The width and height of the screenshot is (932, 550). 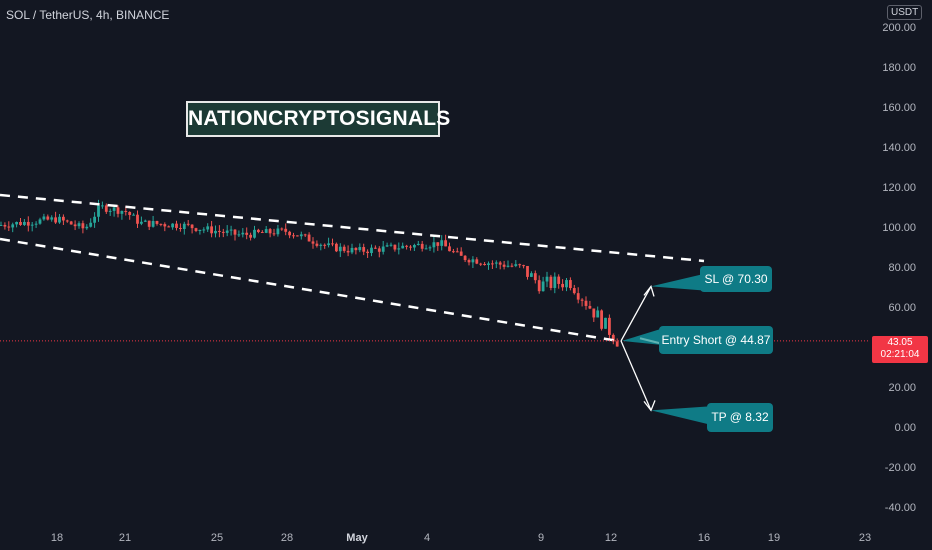 I want to click on time-axis: 18 21 25 28 May 4 9 12 16 19 23, so click(x=461, y=538).